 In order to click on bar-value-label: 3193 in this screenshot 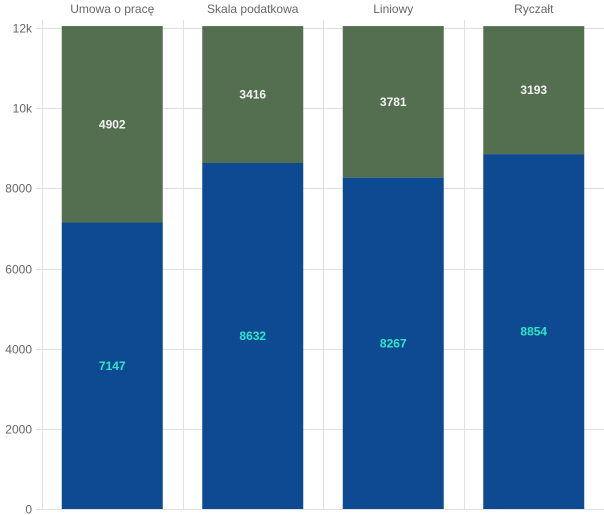, I will do `click(533, 90)`.